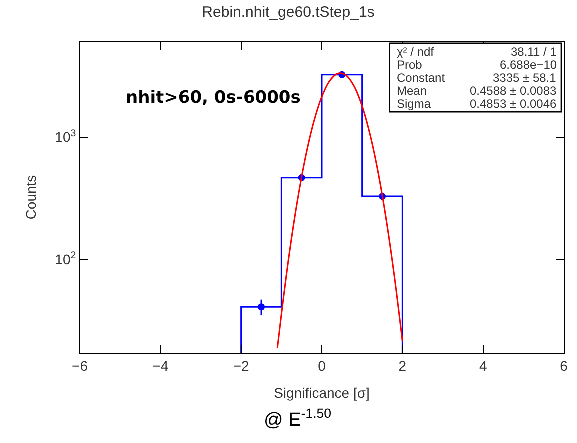  I want to click on x-tick-label: −6, so click(80, 366).